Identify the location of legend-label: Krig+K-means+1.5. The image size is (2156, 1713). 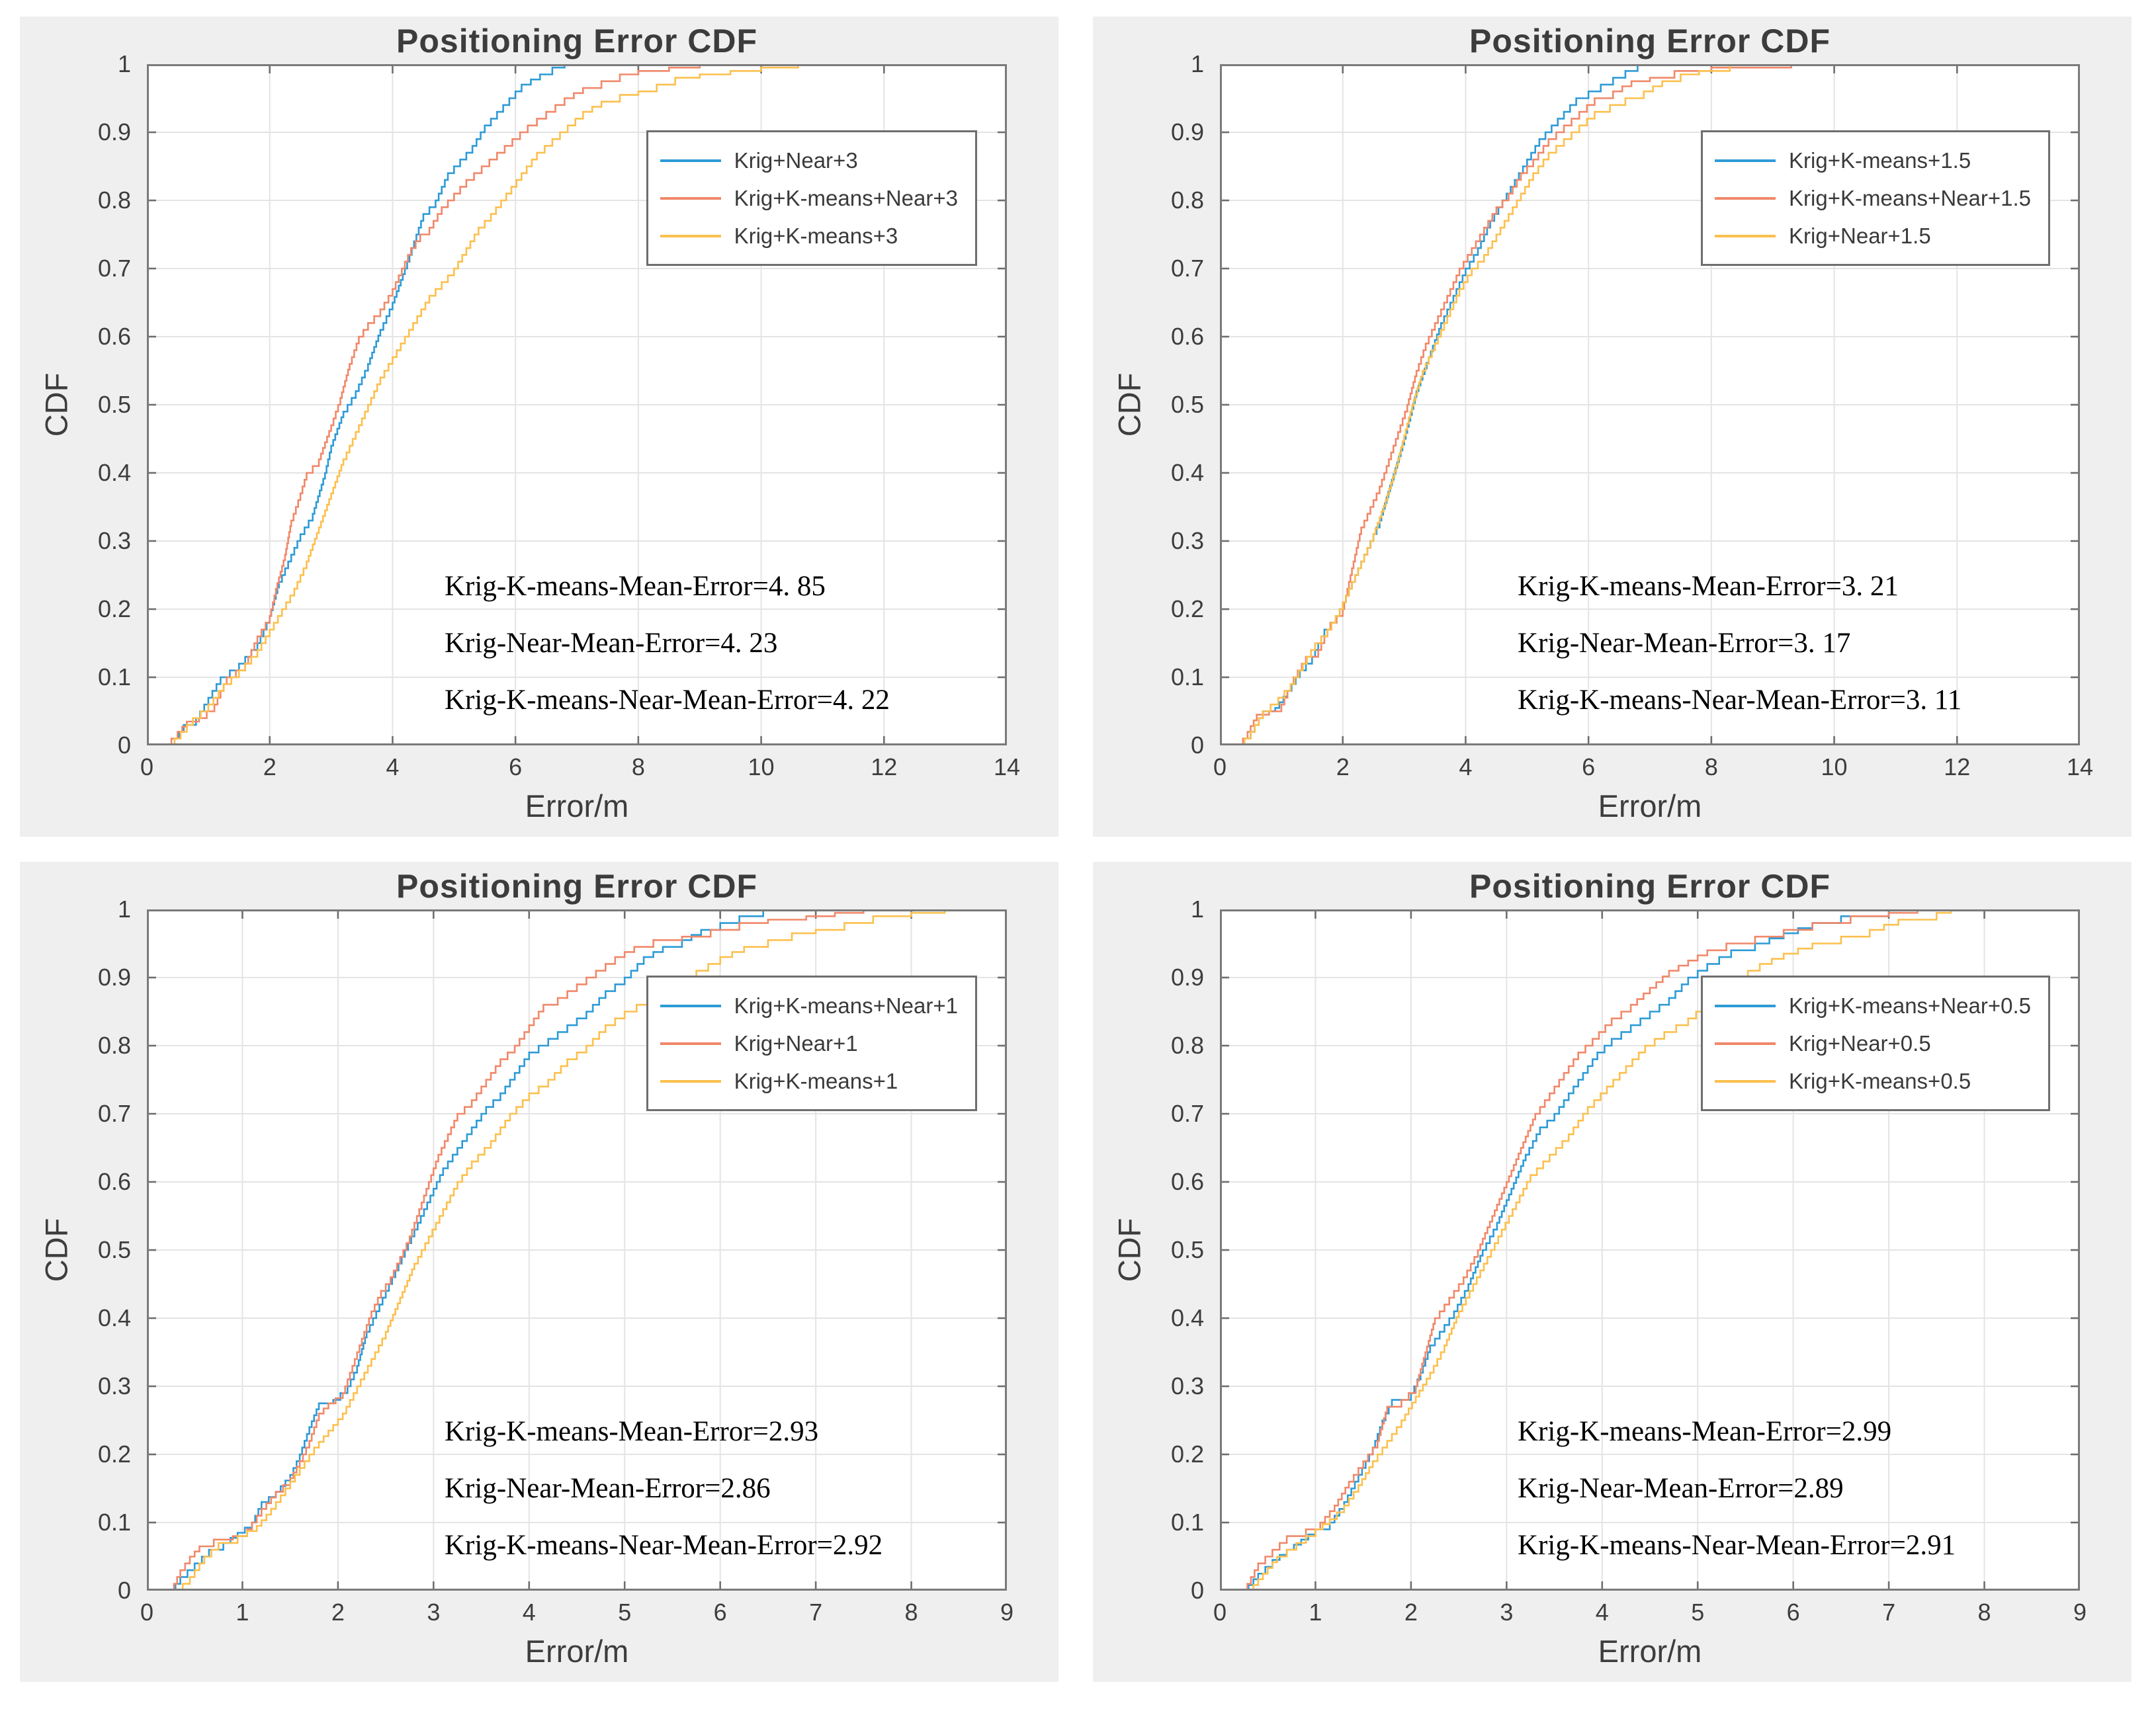
(1880, 160).